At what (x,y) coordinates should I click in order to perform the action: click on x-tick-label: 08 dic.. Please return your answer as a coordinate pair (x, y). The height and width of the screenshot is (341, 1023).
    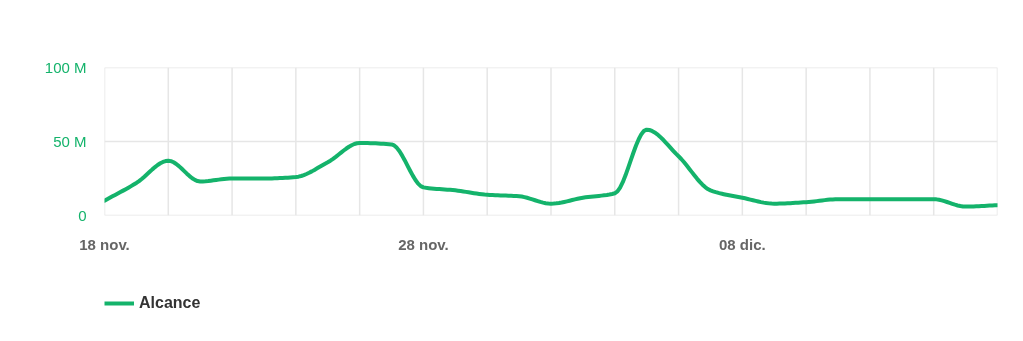
    Looking at the image, I should click on (742, 244).